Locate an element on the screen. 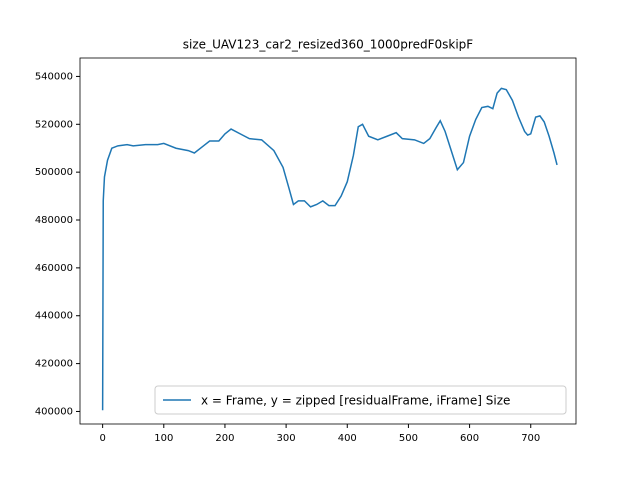 This screenshot has height=480, width=640. y-tick-label: 520000 is located at coordinates (54, 124).